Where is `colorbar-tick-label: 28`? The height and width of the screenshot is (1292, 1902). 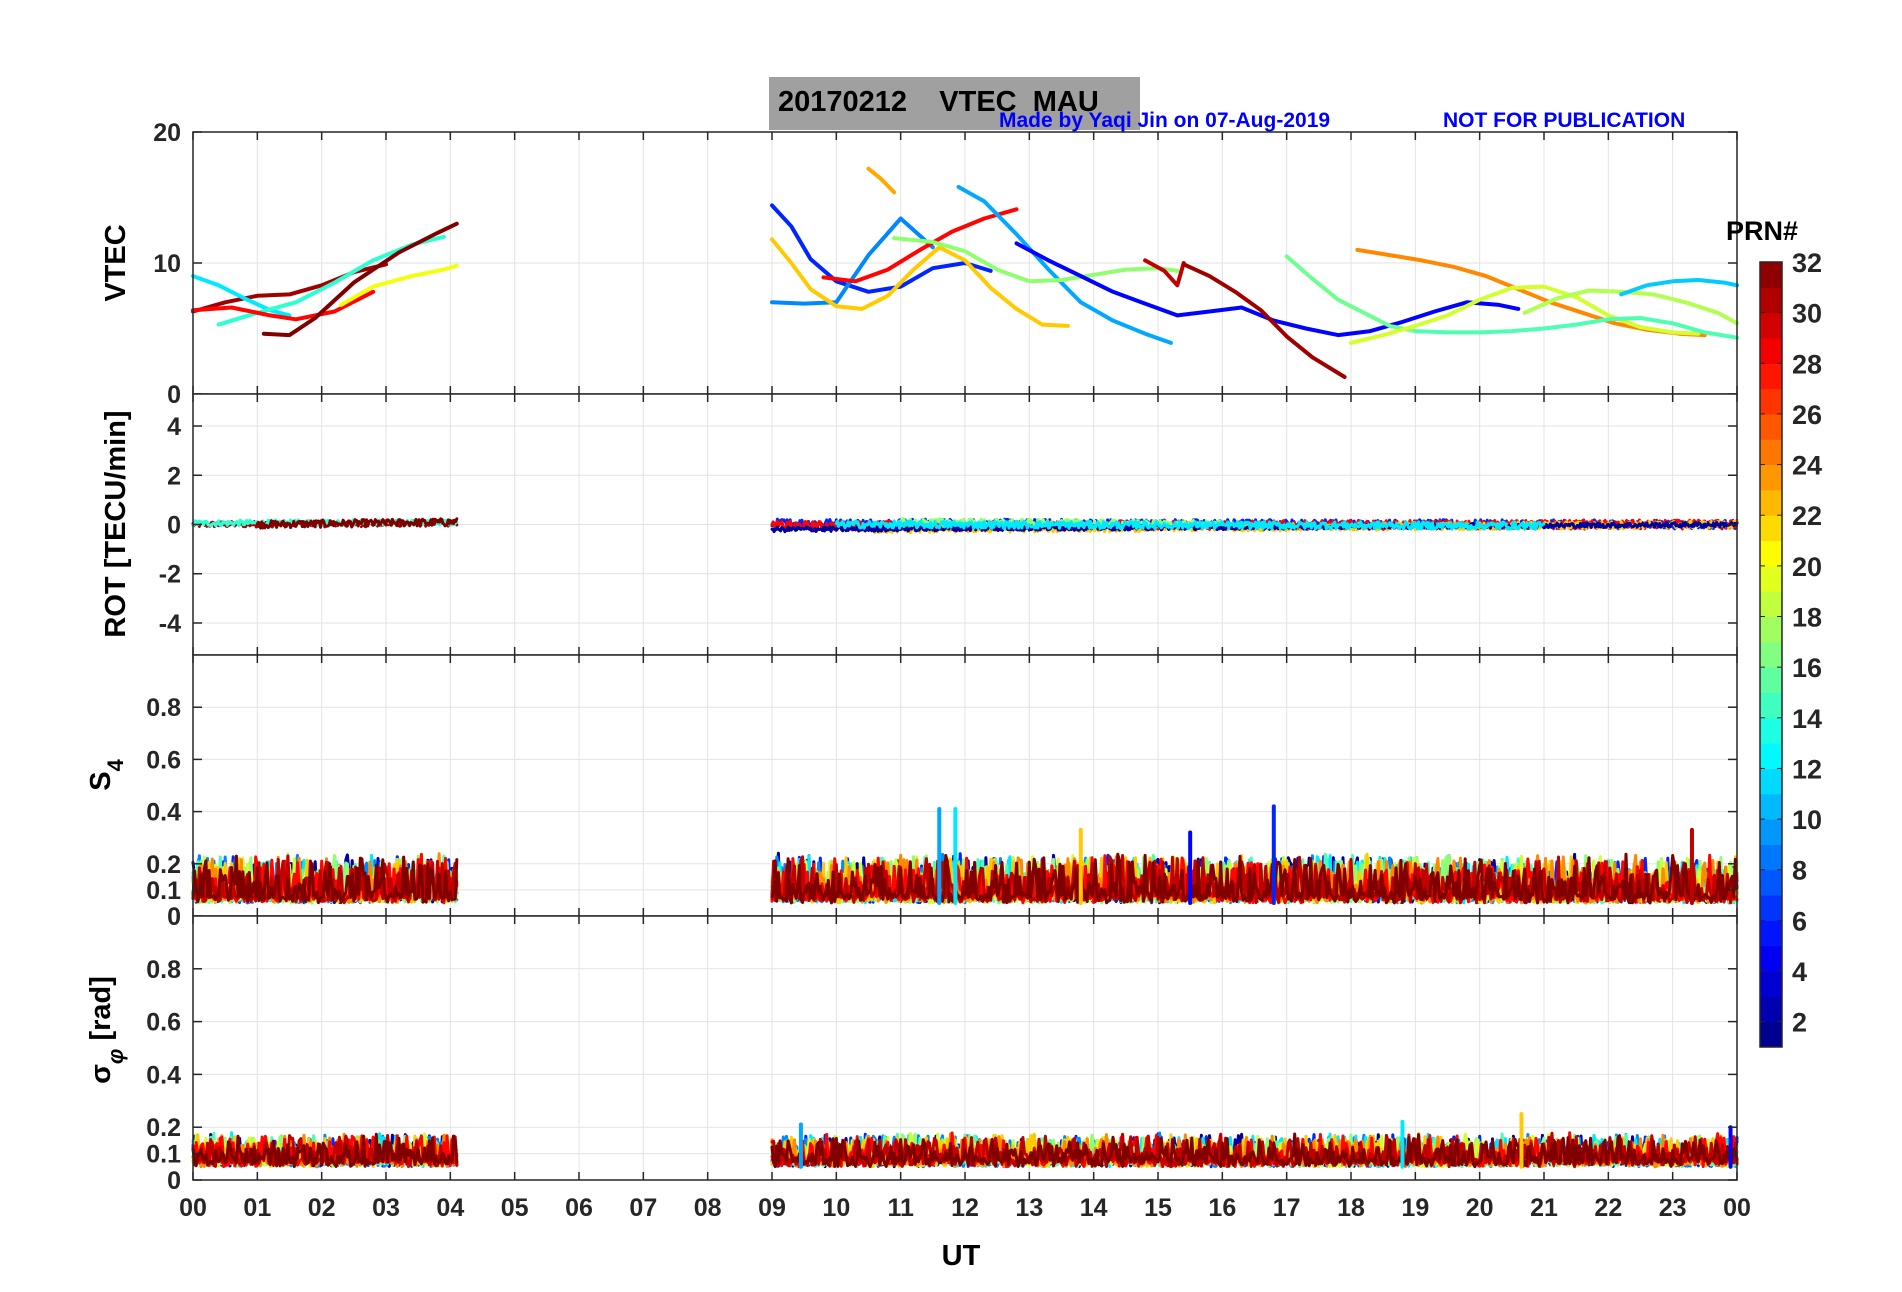 colorbar-tick-label: 28 is located at coordinates (1807, 364).